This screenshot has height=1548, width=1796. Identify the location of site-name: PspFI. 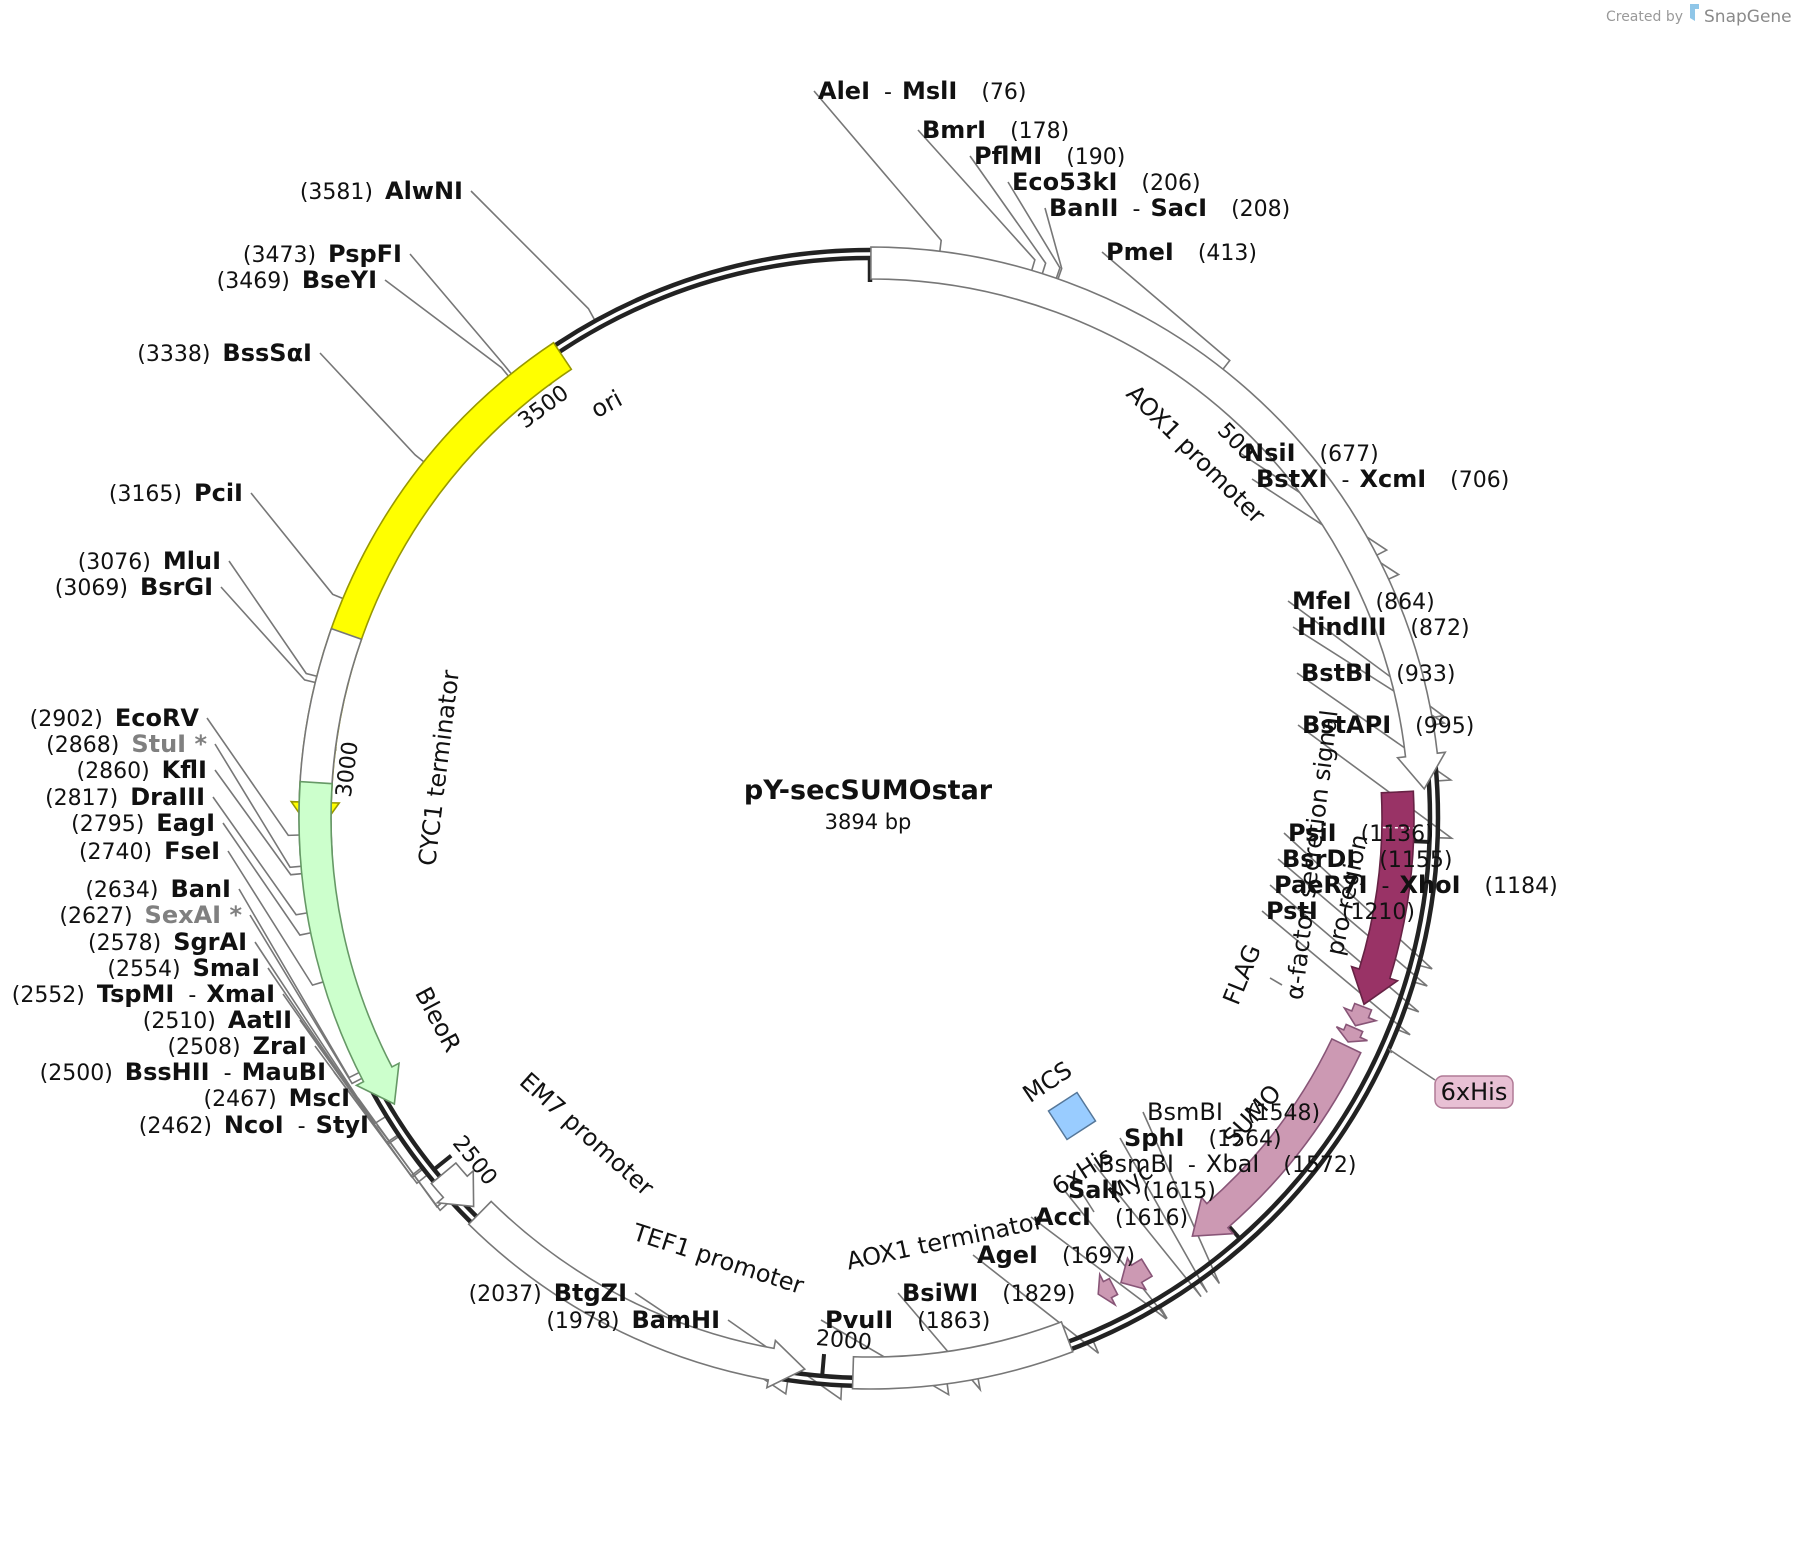
(365, 254).